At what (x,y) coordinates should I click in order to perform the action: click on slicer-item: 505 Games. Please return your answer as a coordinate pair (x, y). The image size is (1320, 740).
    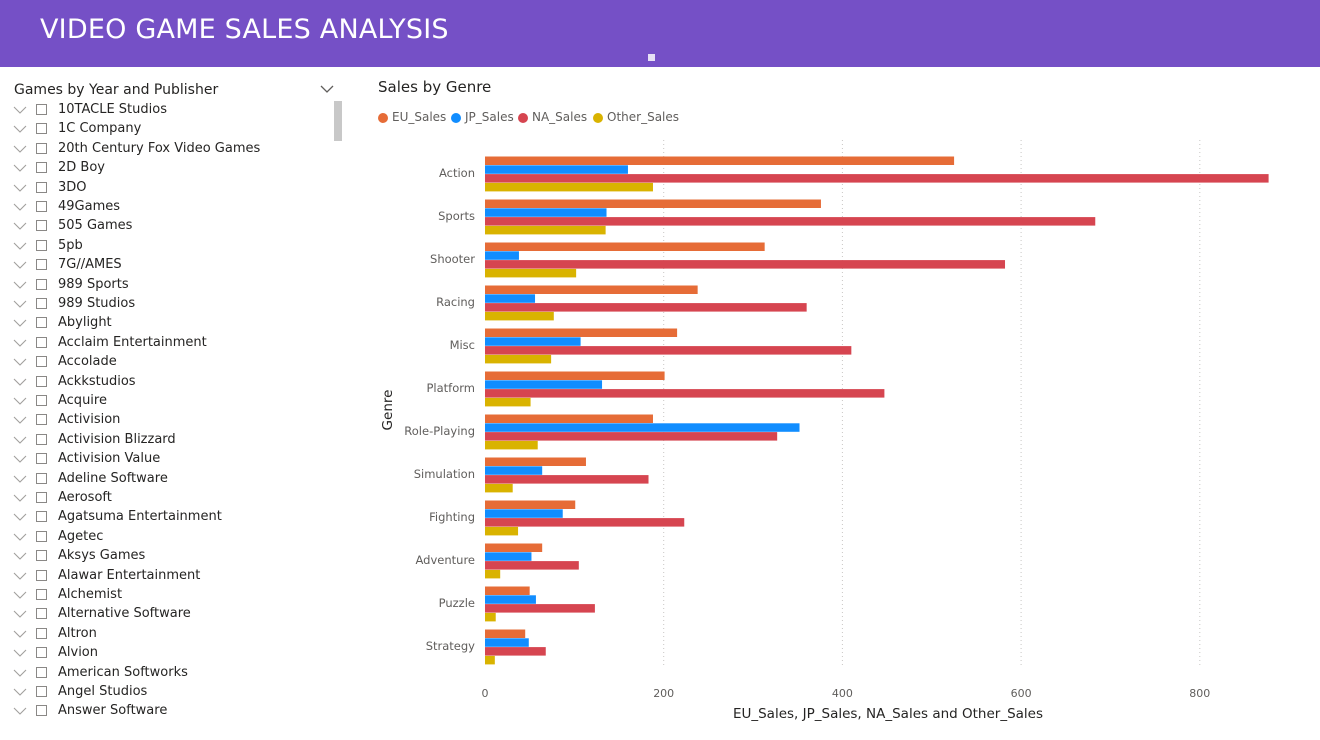
    Looking at the image, I should click on (165, 227).